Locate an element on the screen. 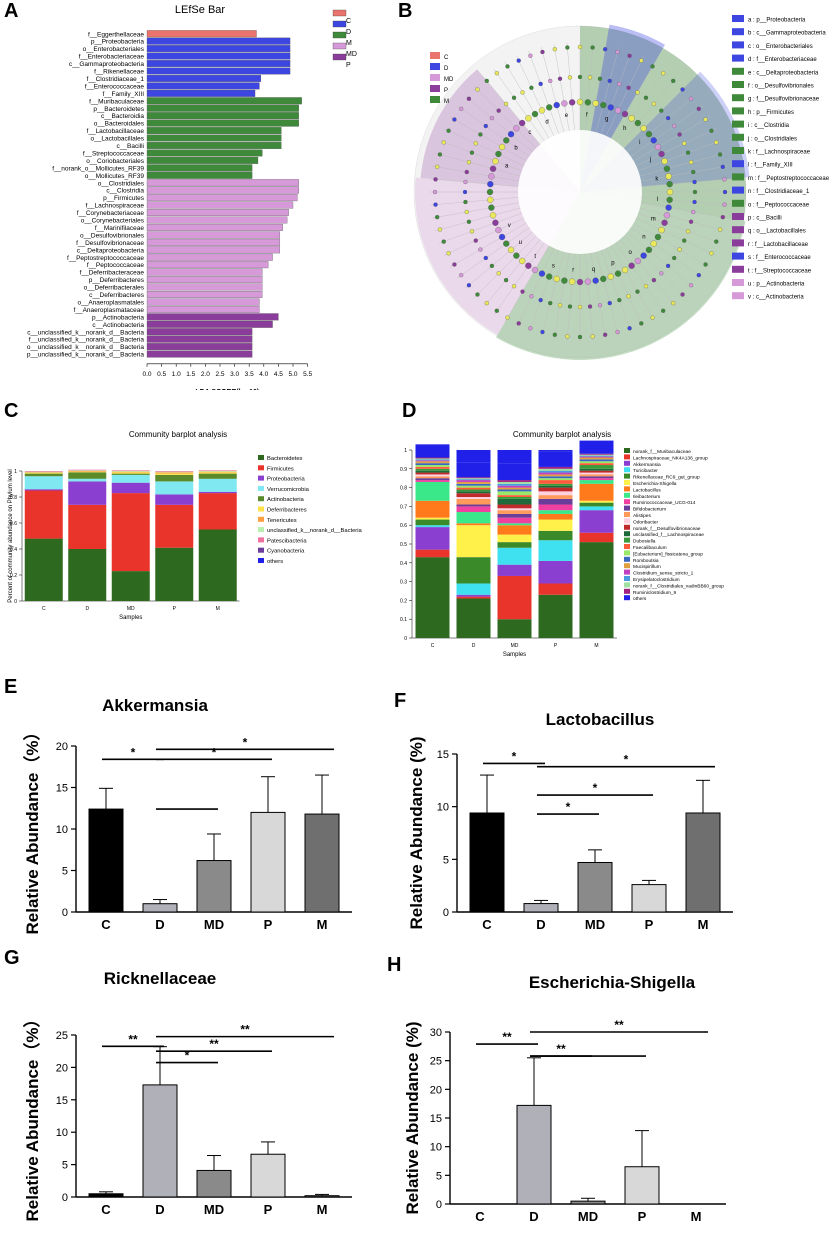 The height and width of the screenshot is (1252, 837). lefse-bar-label: p__Deferribacteres is located at coordinates (117, 280).